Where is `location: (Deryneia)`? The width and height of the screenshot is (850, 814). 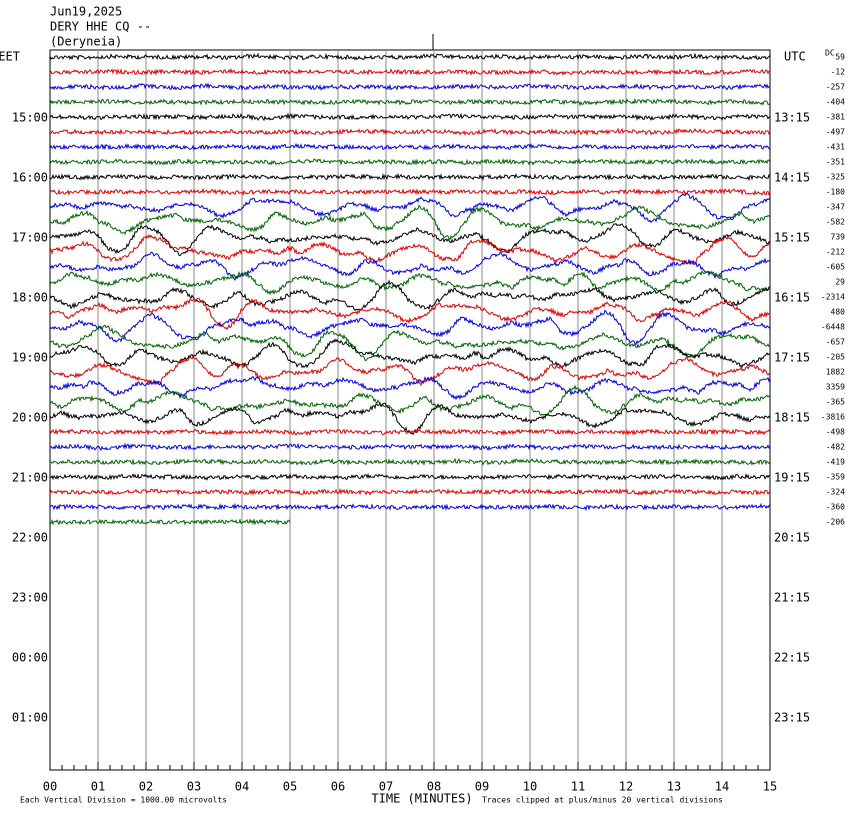
location: (Deryneia) is located at coordinates (86, 42).